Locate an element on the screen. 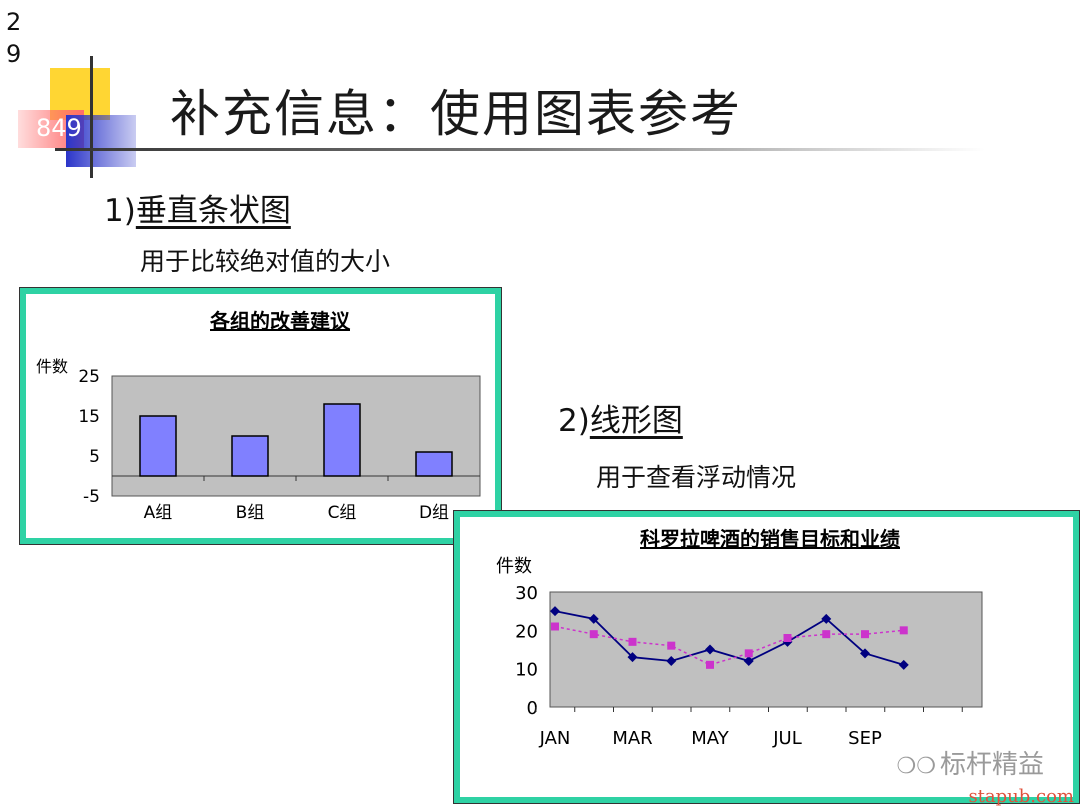  logo-number: 849 is located at coordinates (59, 128).